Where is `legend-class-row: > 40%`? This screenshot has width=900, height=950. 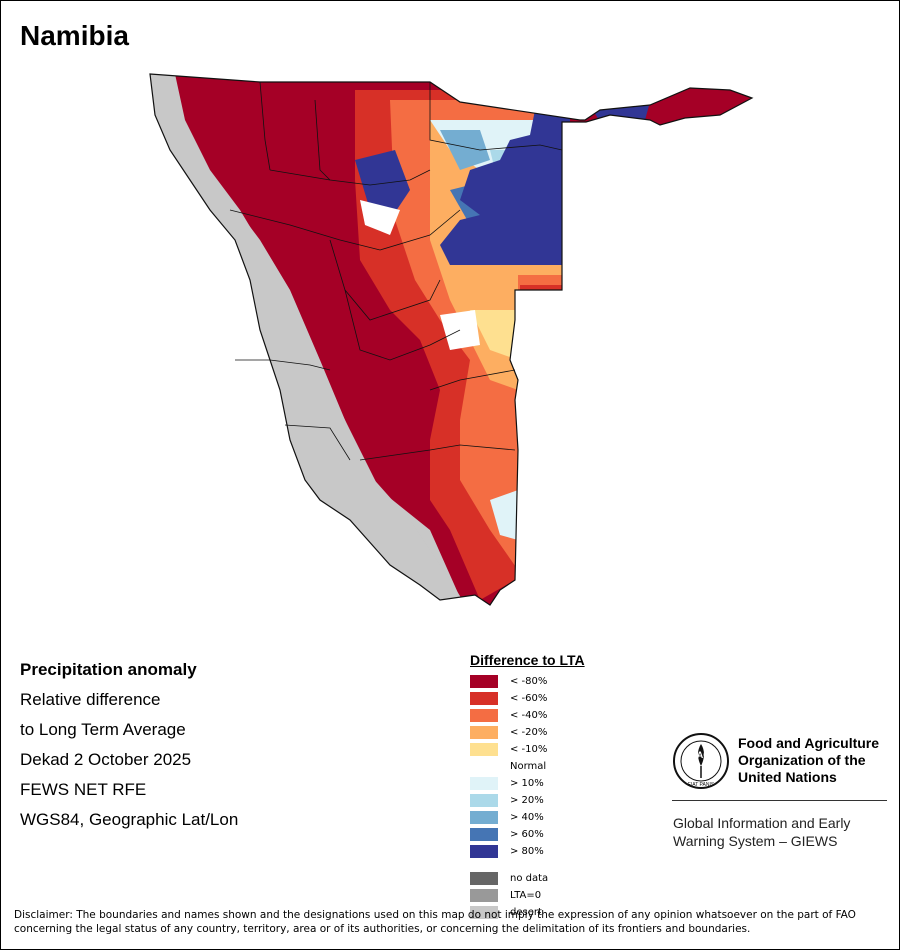 legend-class-row: > 40% is located at coordinates (527, 817).